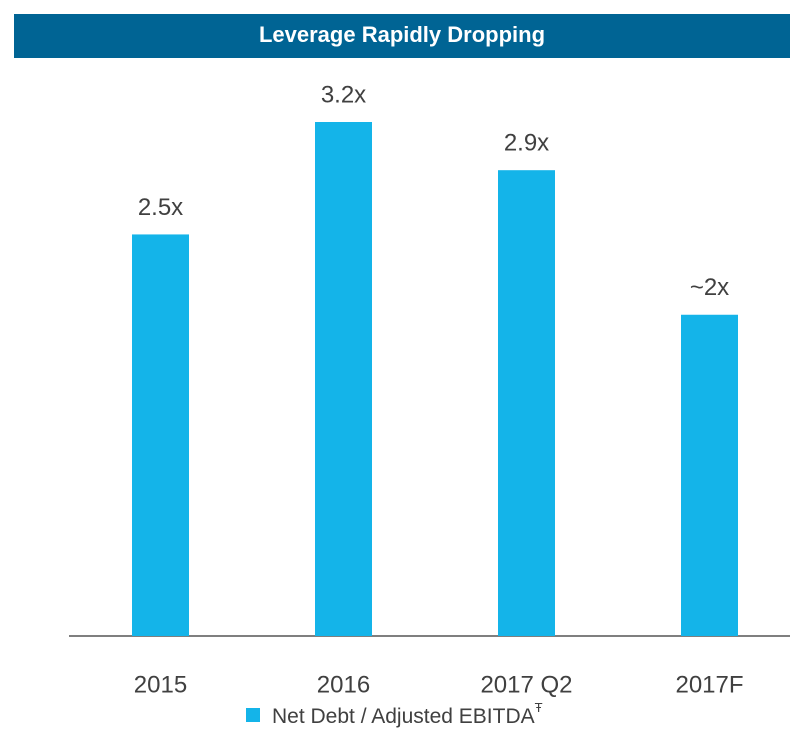 Image resolution: width=790 pixels, height=756 pixels. I want to click on x-tick-label: 2016, so click(343, 684).